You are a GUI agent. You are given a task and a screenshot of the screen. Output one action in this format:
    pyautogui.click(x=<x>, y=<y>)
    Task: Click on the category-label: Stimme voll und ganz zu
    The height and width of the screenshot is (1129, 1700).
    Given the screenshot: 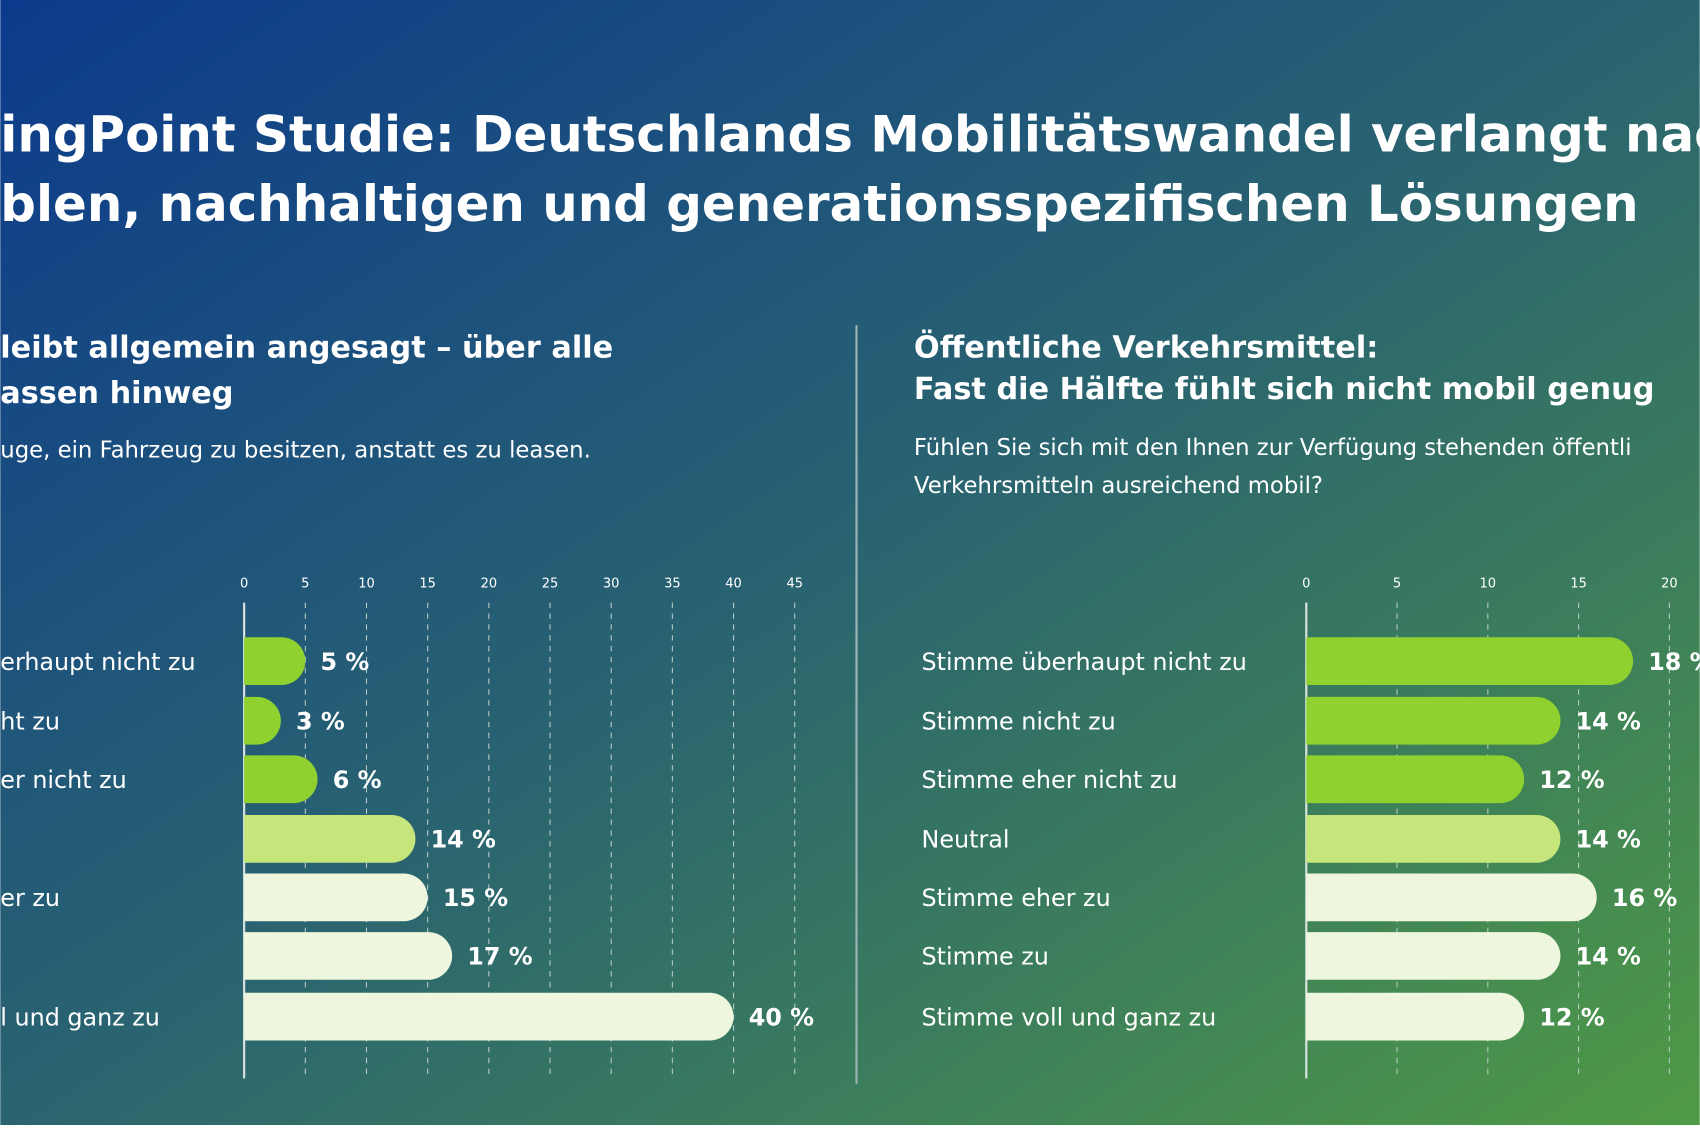 What is the action you would take?
    pyautogui.click(x=1069, y=1017)
    